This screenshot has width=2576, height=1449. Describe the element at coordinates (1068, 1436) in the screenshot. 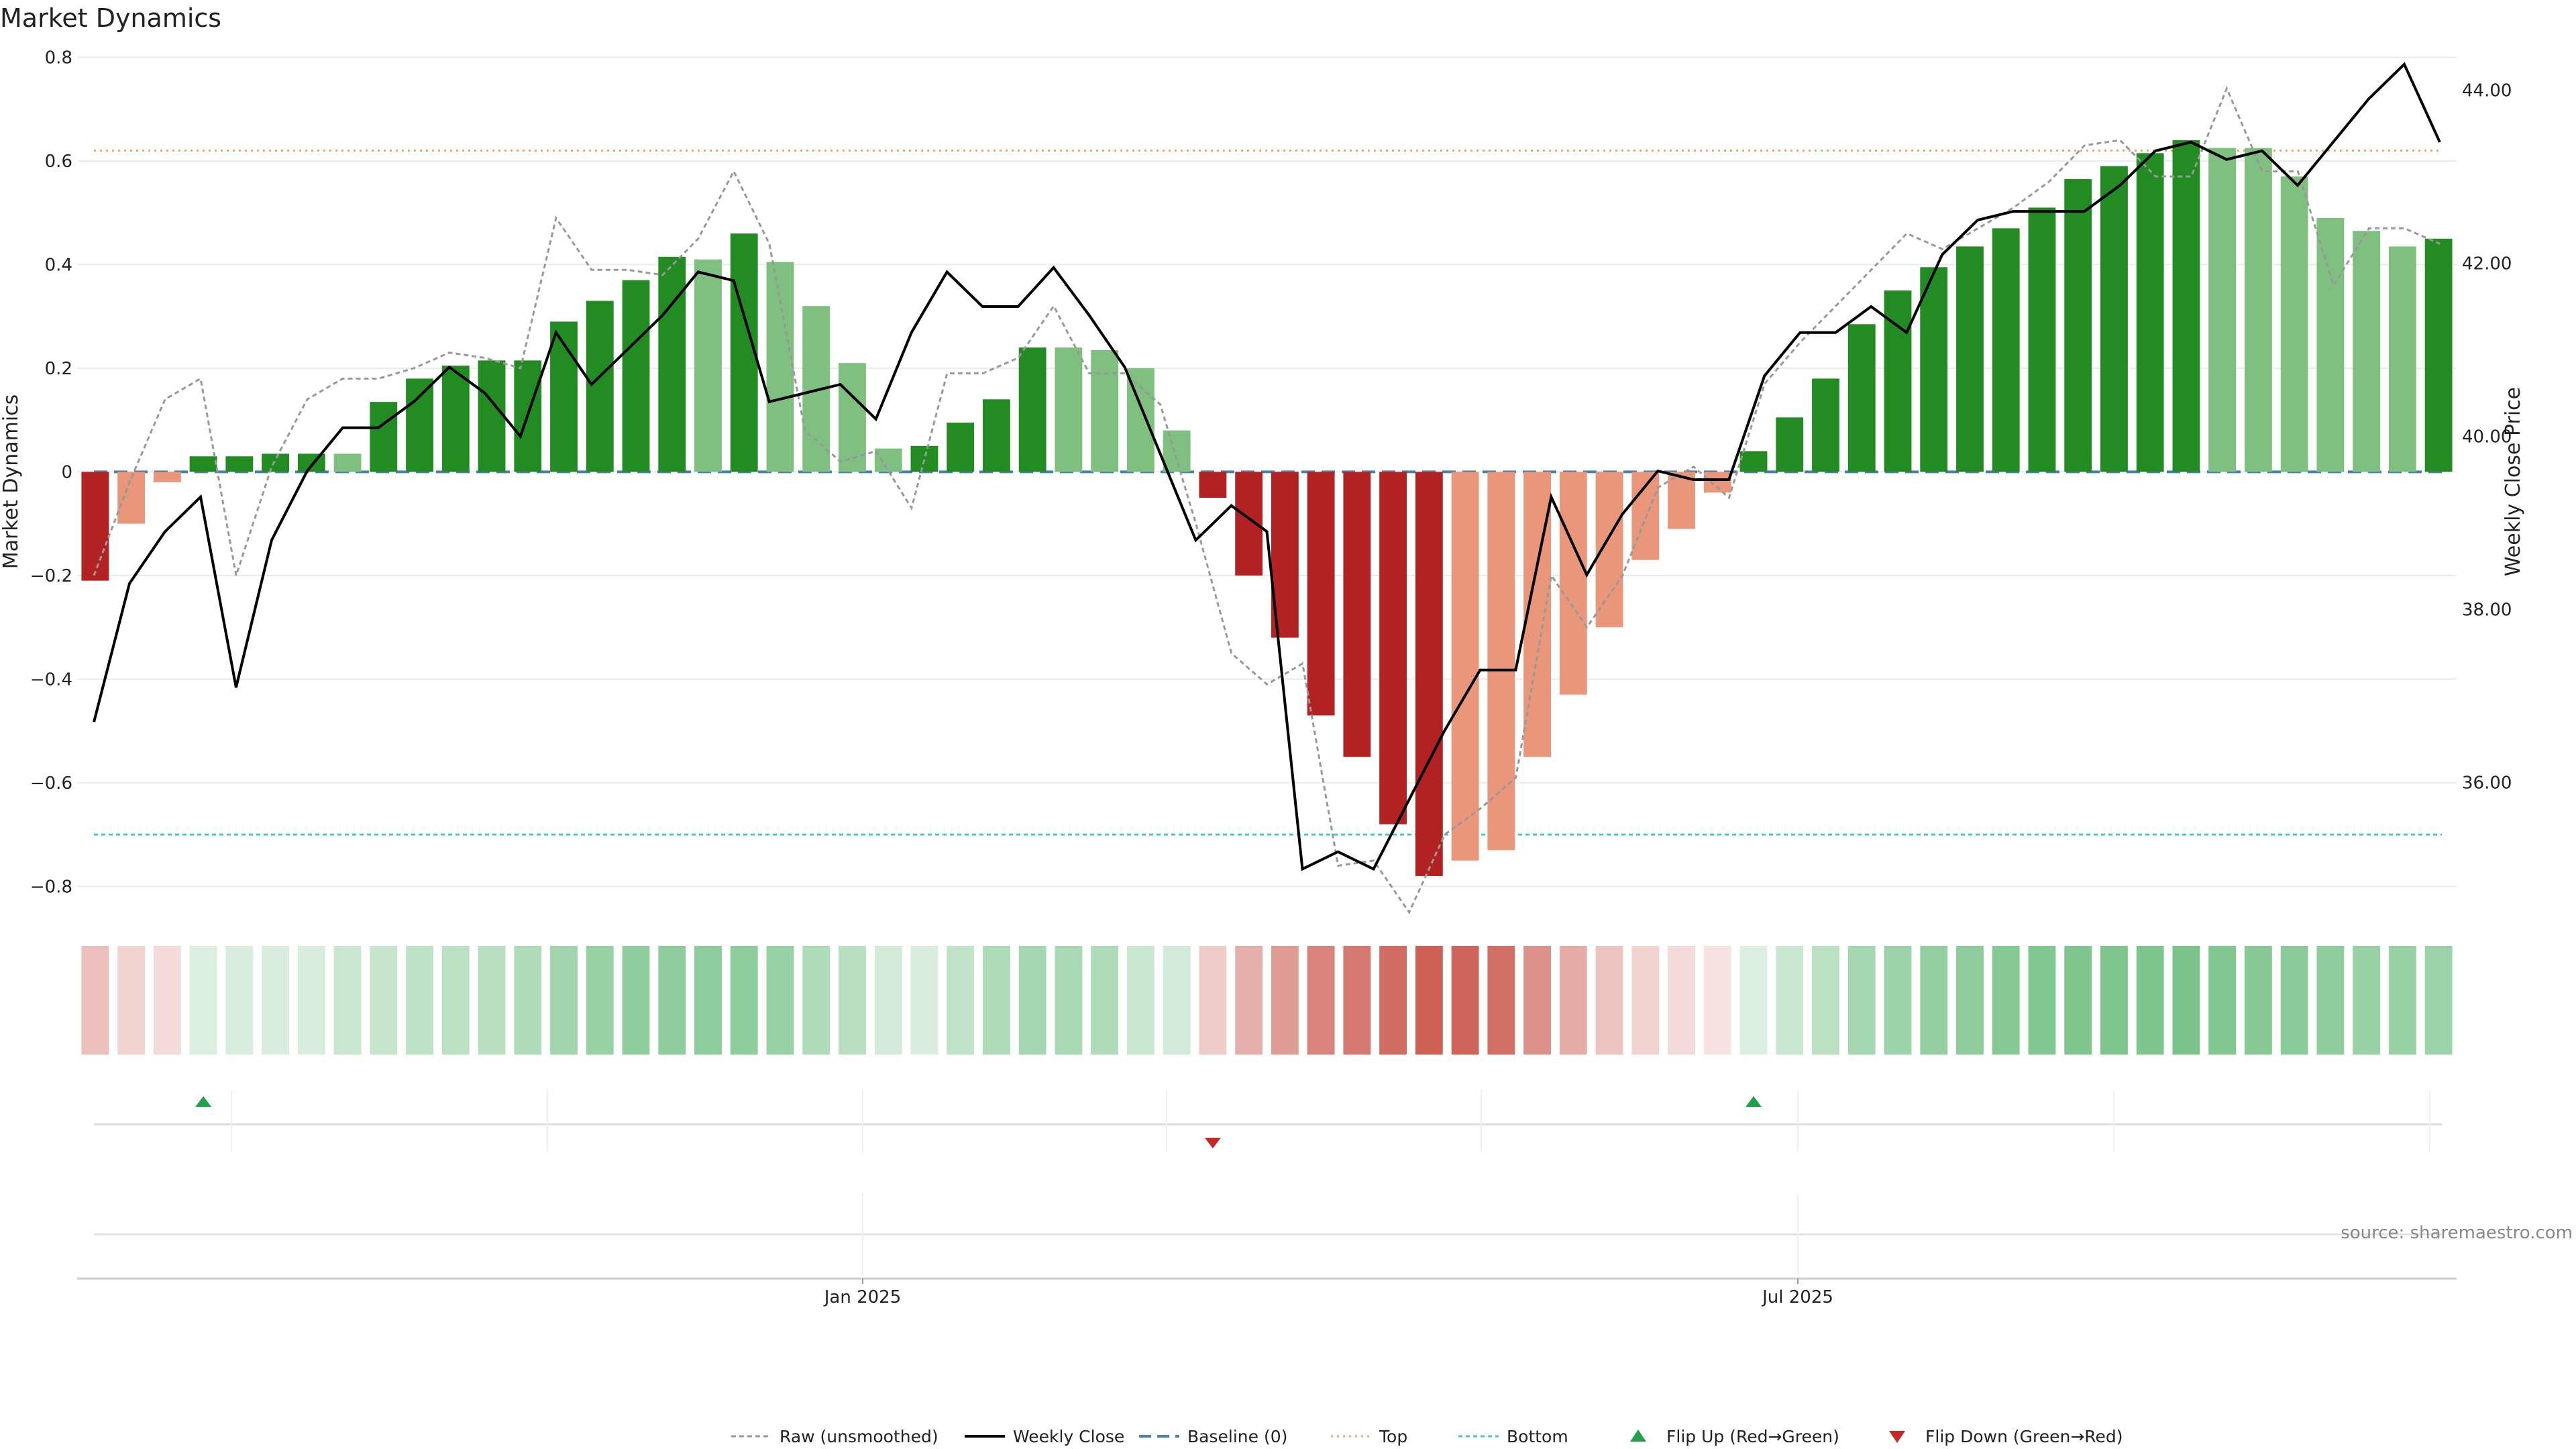

I see `legend-entry-label: Weekly Close` at that location.